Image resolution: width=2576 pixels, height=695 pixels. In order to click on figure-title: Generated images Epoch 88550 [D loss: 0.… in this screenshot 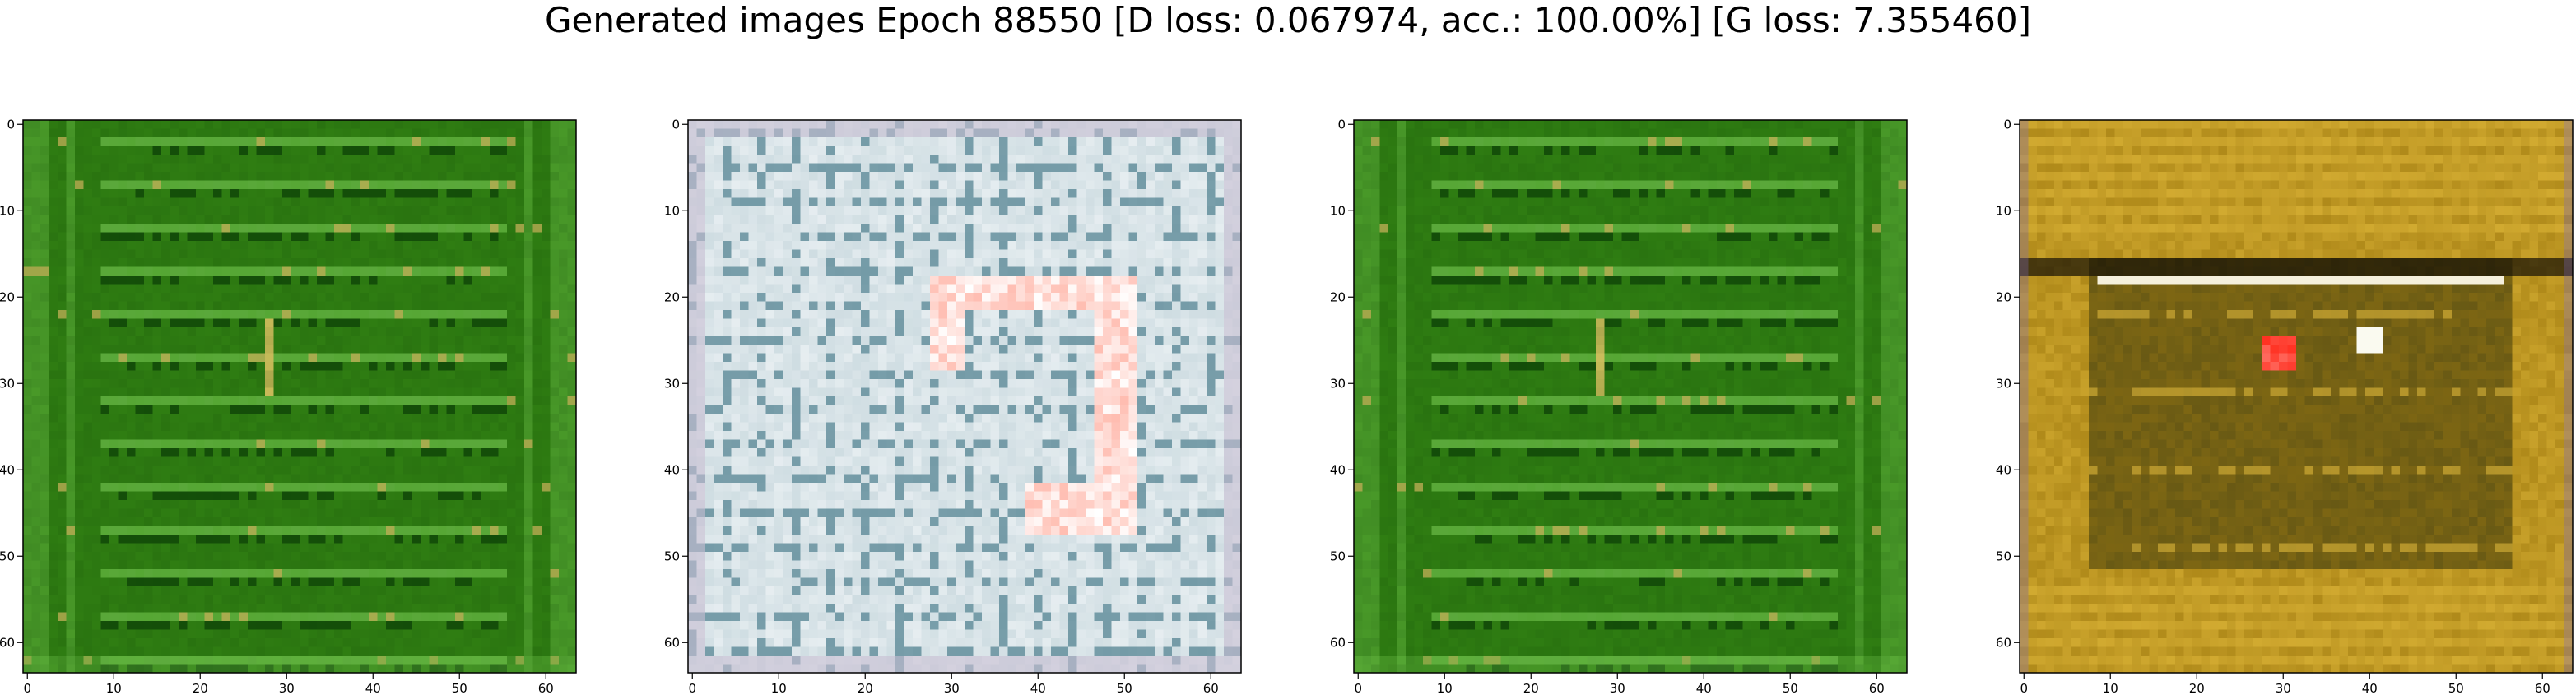, I will do `click(1288, 20)`.